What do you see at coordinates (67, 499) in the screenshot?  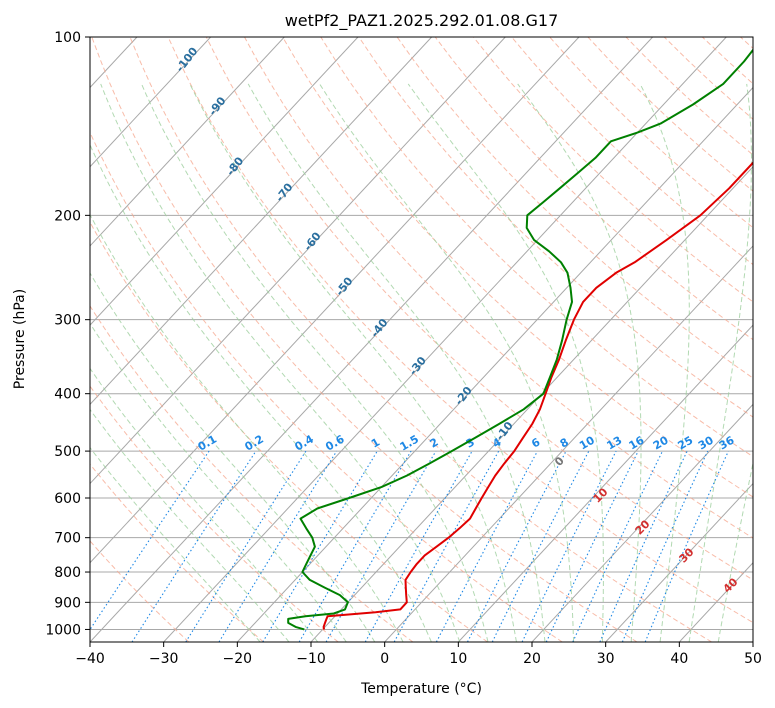 I see `y-tick-label: 600` at bounding box center [67, 499].